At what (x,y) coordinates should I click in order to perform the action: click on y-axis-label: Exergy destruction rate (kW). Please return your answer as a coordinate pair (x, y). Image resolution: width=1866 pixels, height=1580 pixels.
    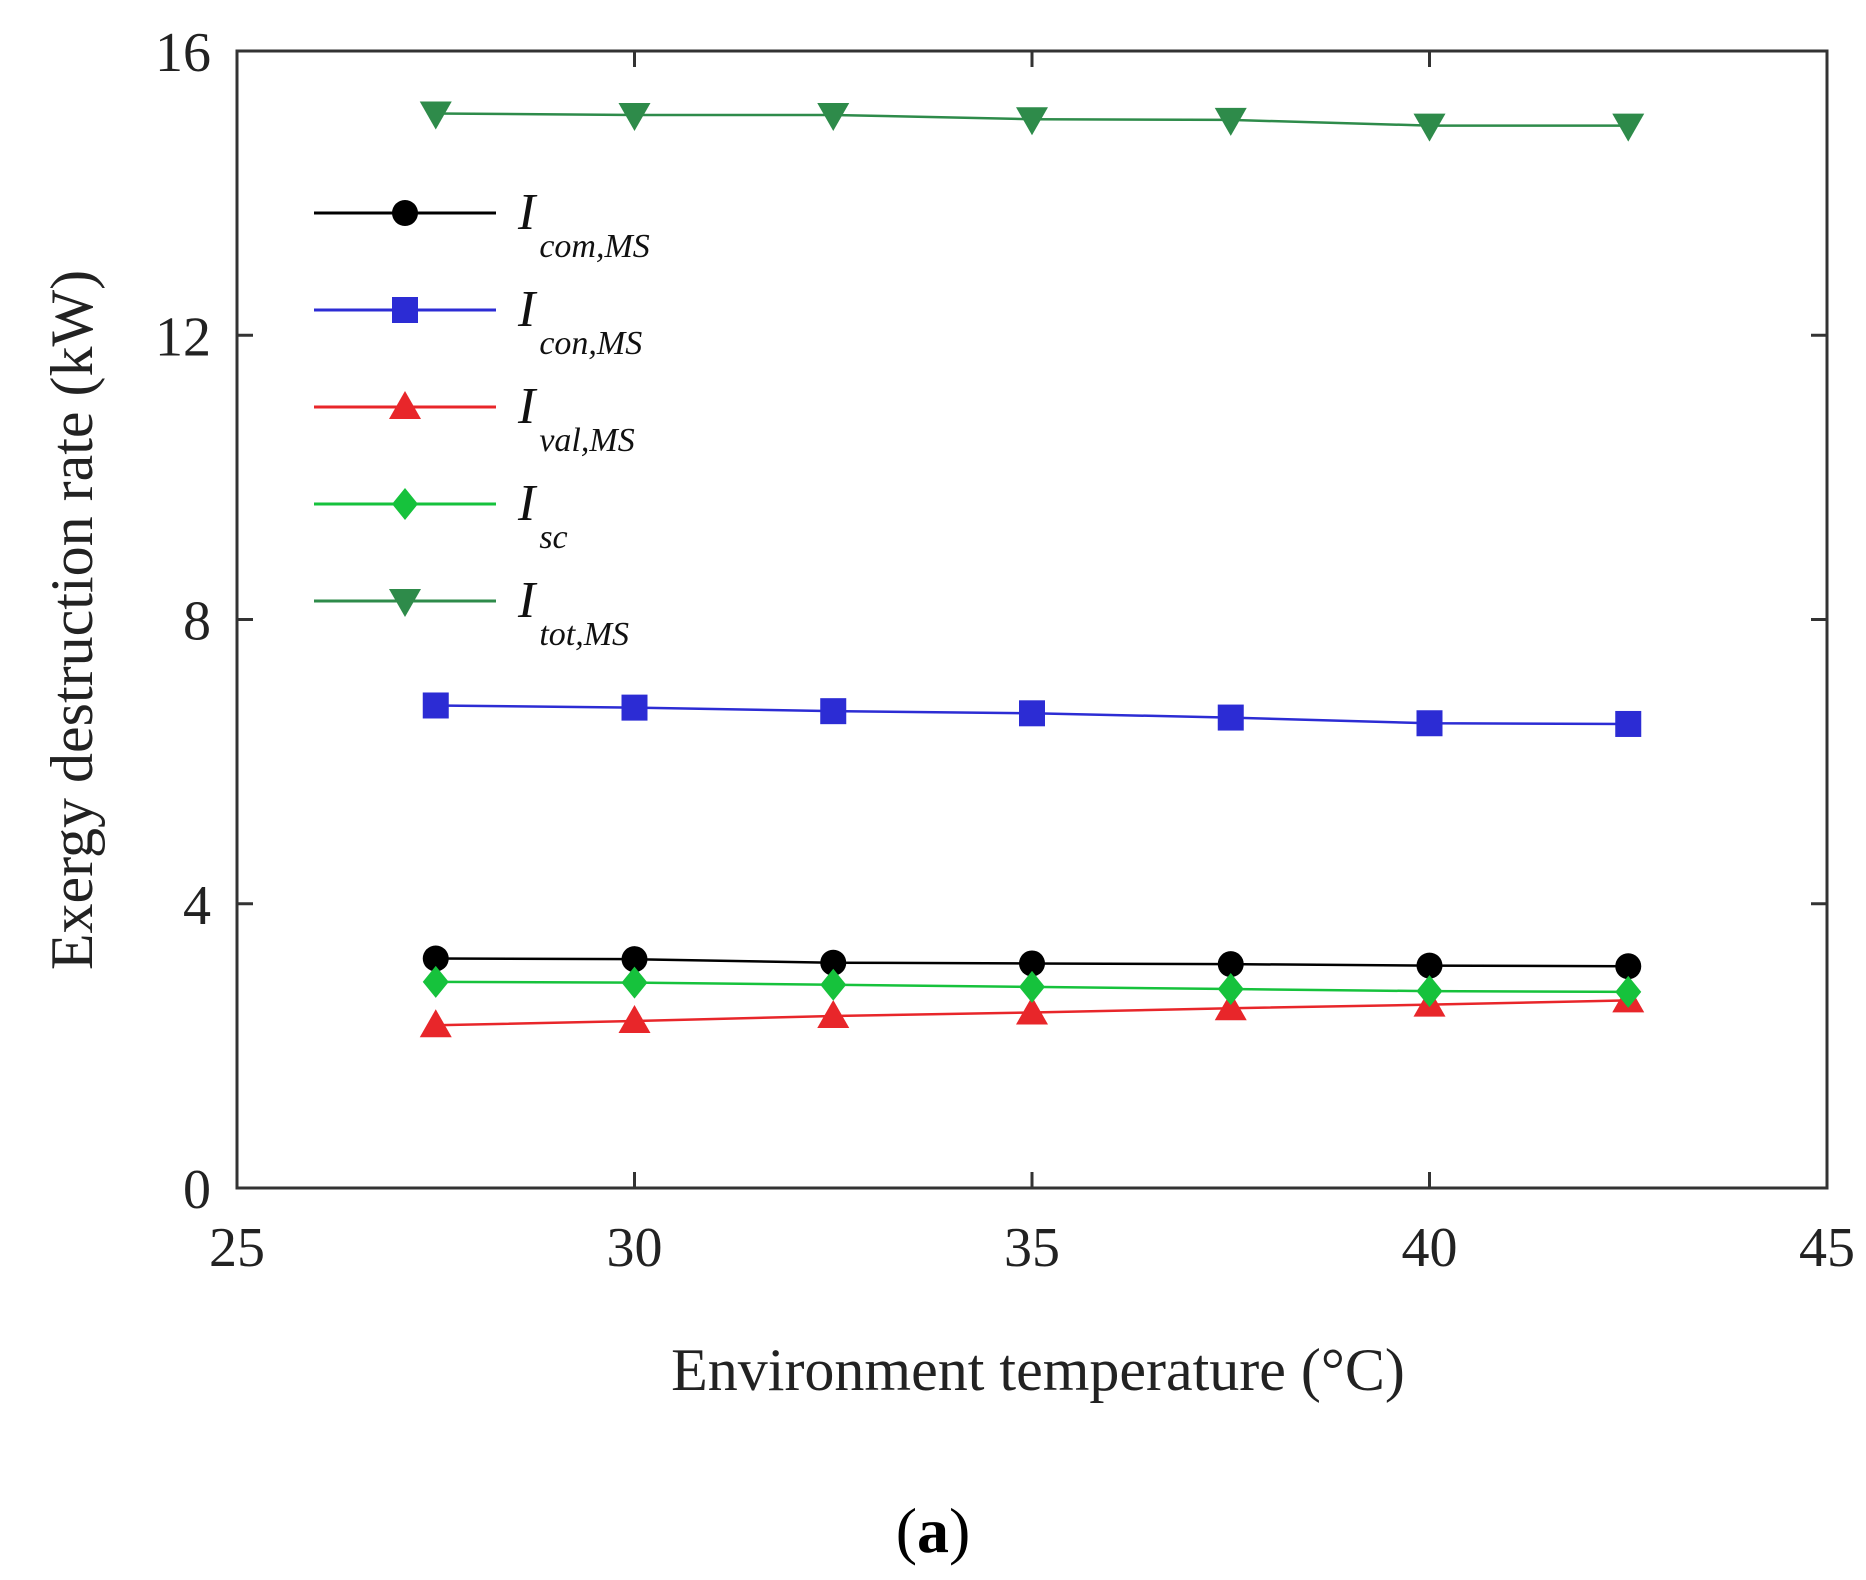
    Looking at the image, I should click on (72, 620).